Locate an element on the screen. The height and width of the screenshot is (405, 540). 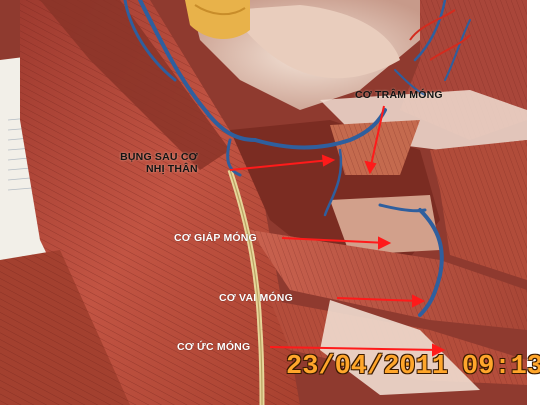
label-posterior-digastric-line1: BỤNG SAU CƠ is located at coordinates (159, 157).